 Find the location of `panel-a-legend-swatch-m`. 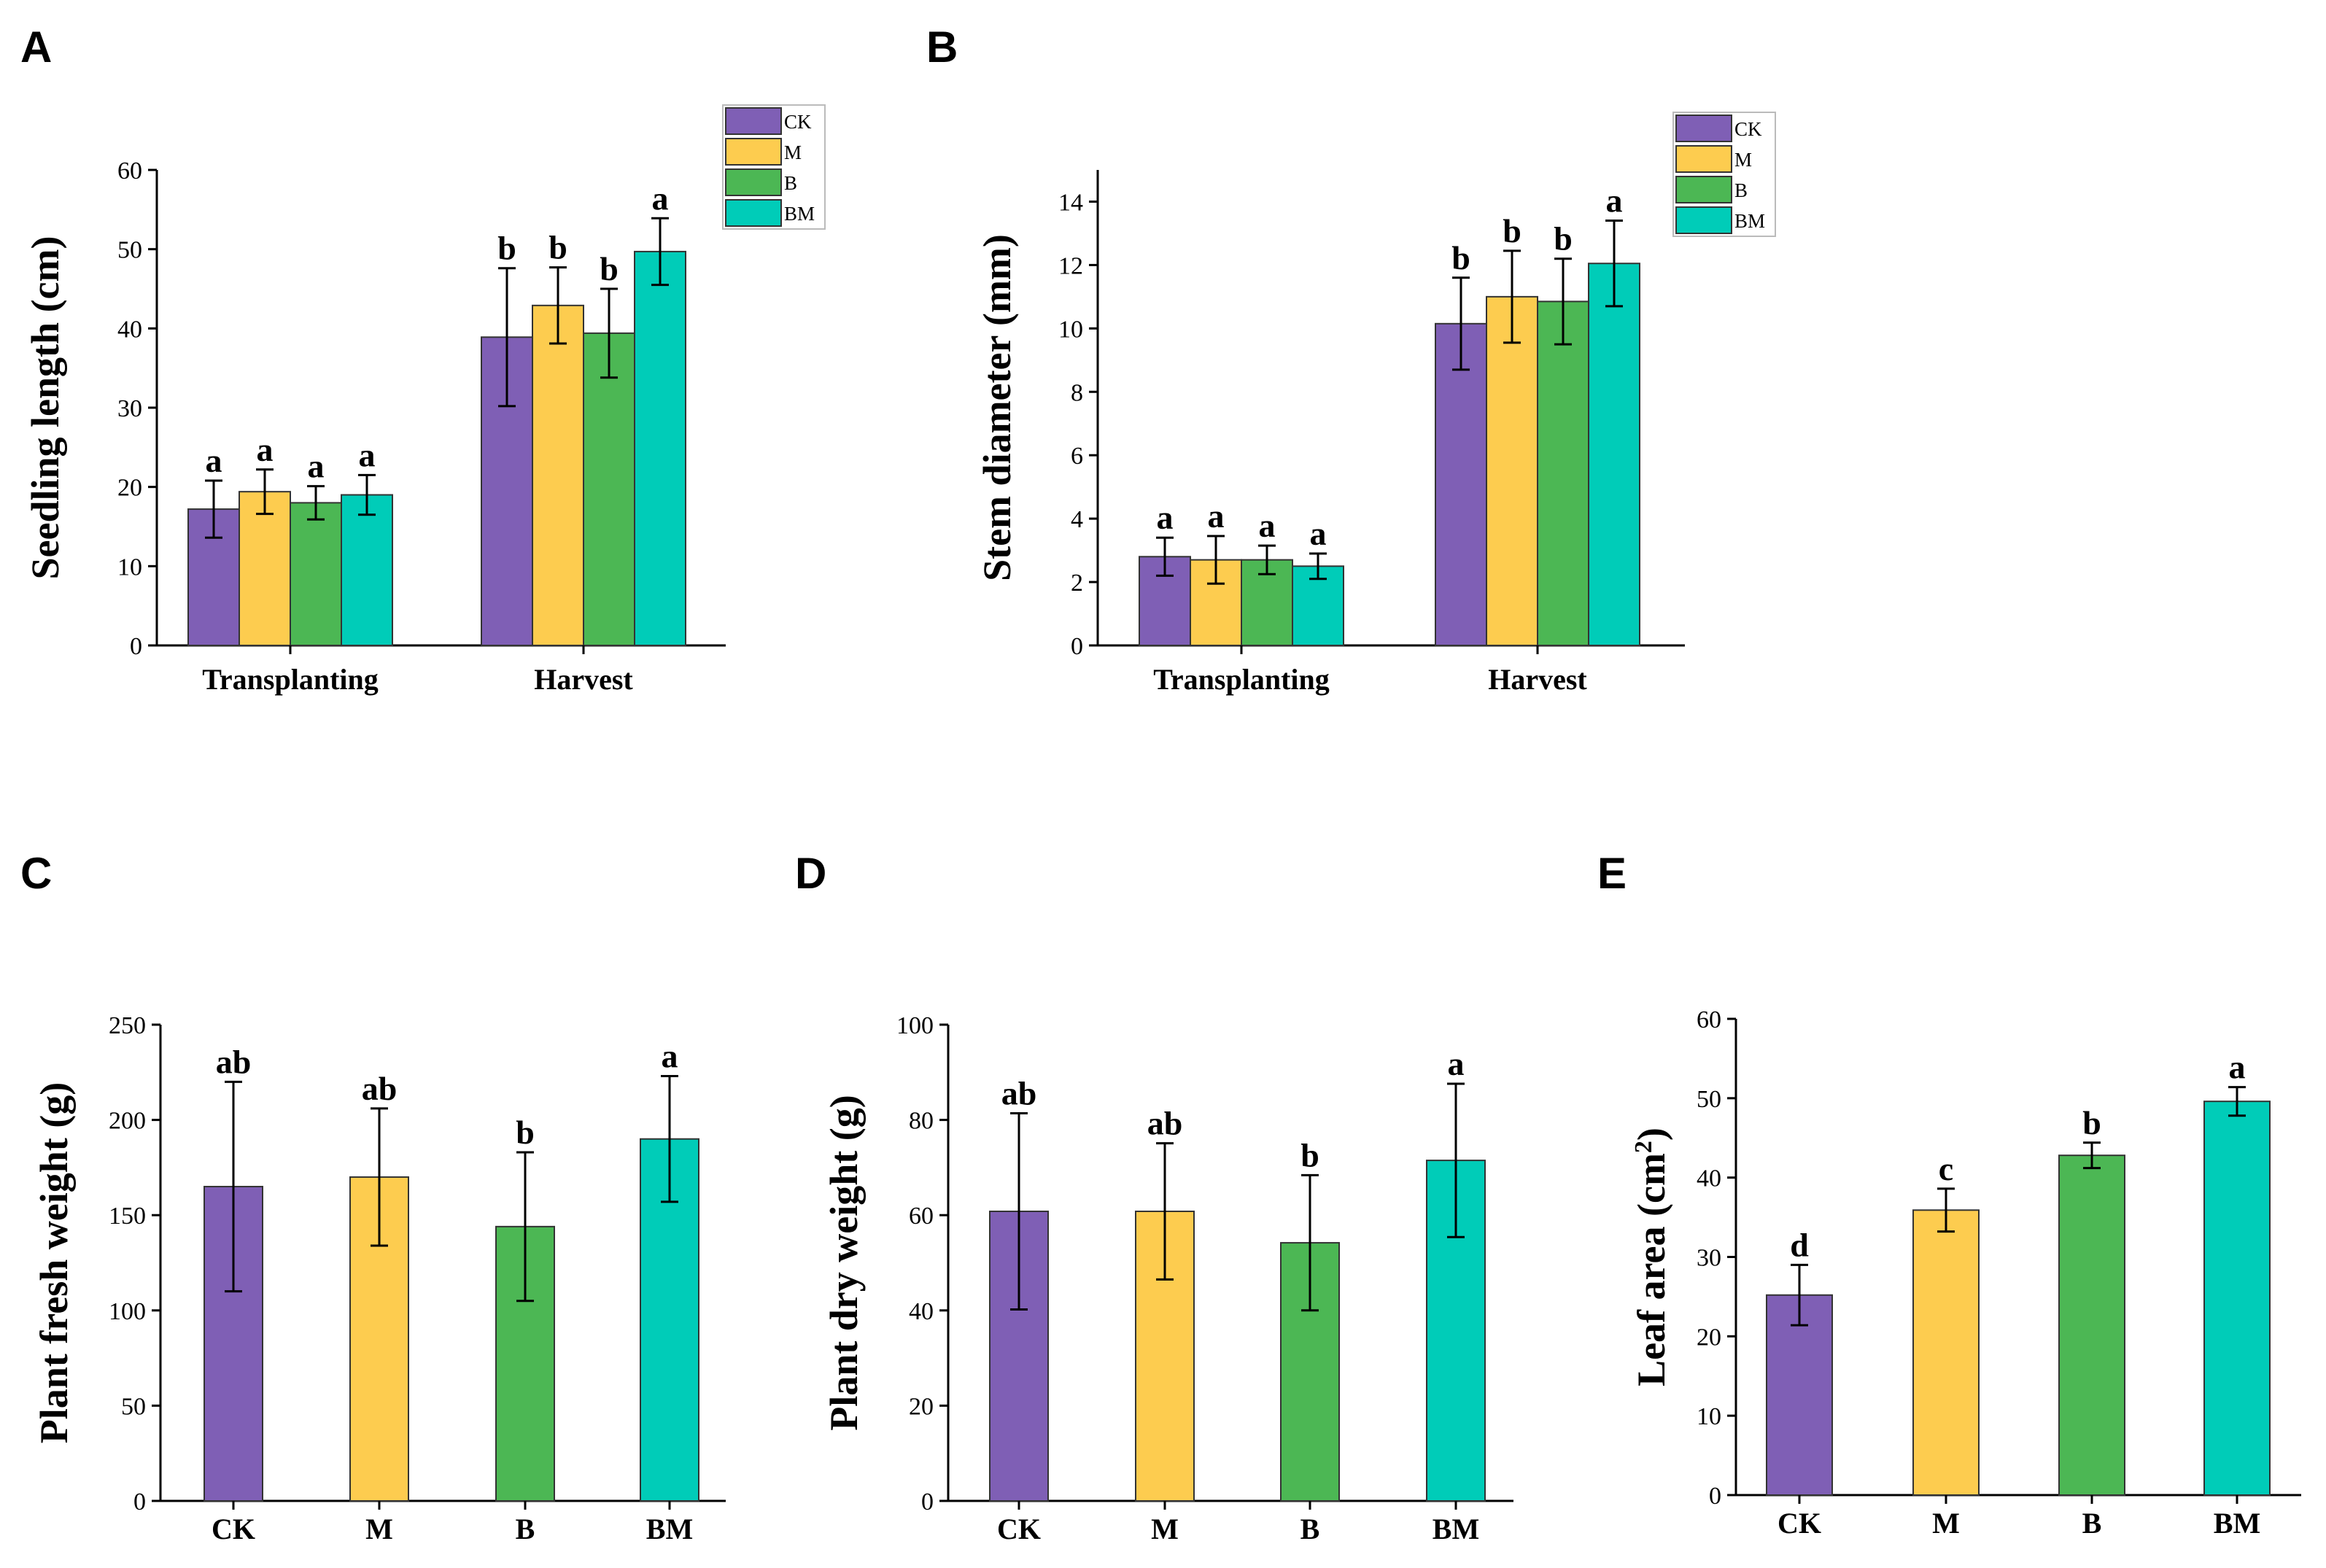

panel-a-legend-swatch-m is located at coordinates (753, 152).